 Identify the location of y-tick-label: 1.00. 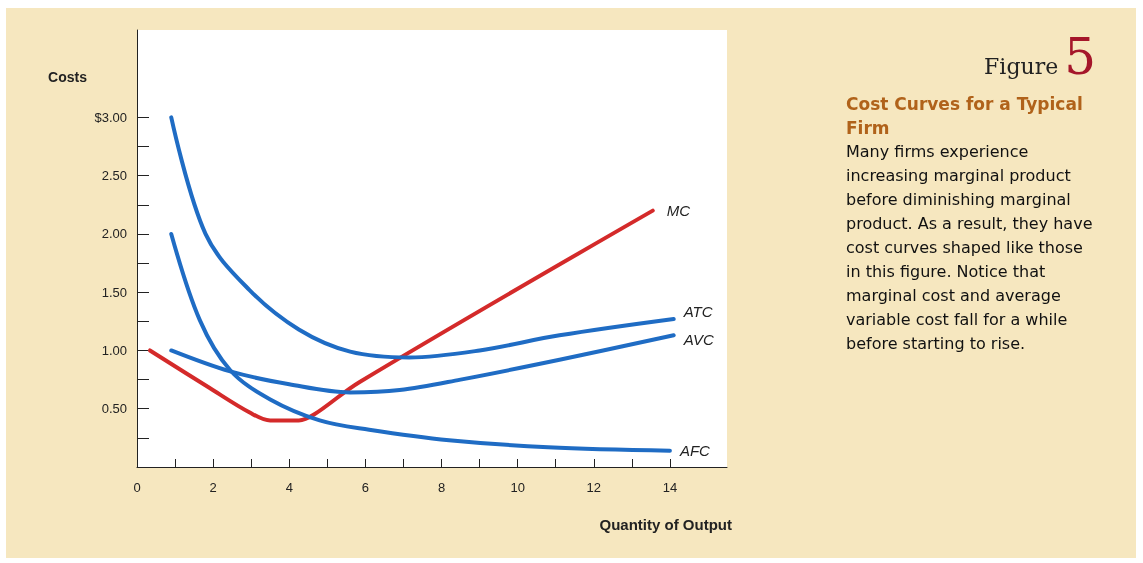
(114, 350).